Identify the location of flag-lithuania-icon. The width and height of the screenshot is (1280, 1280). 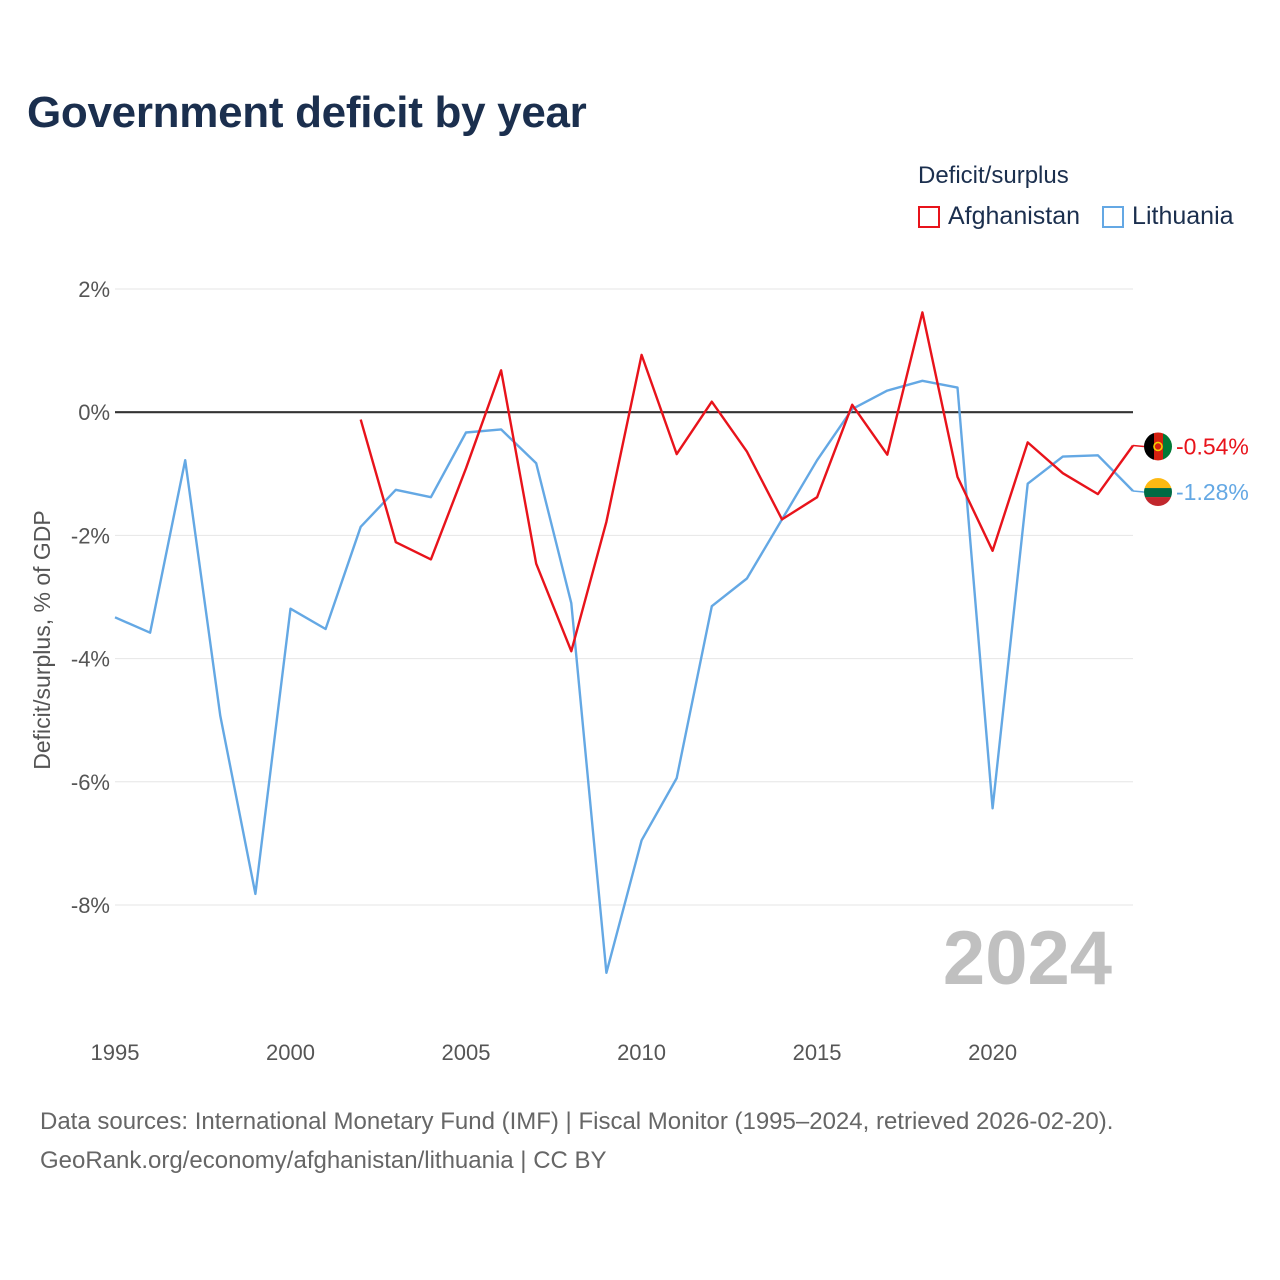
(1158, 492).